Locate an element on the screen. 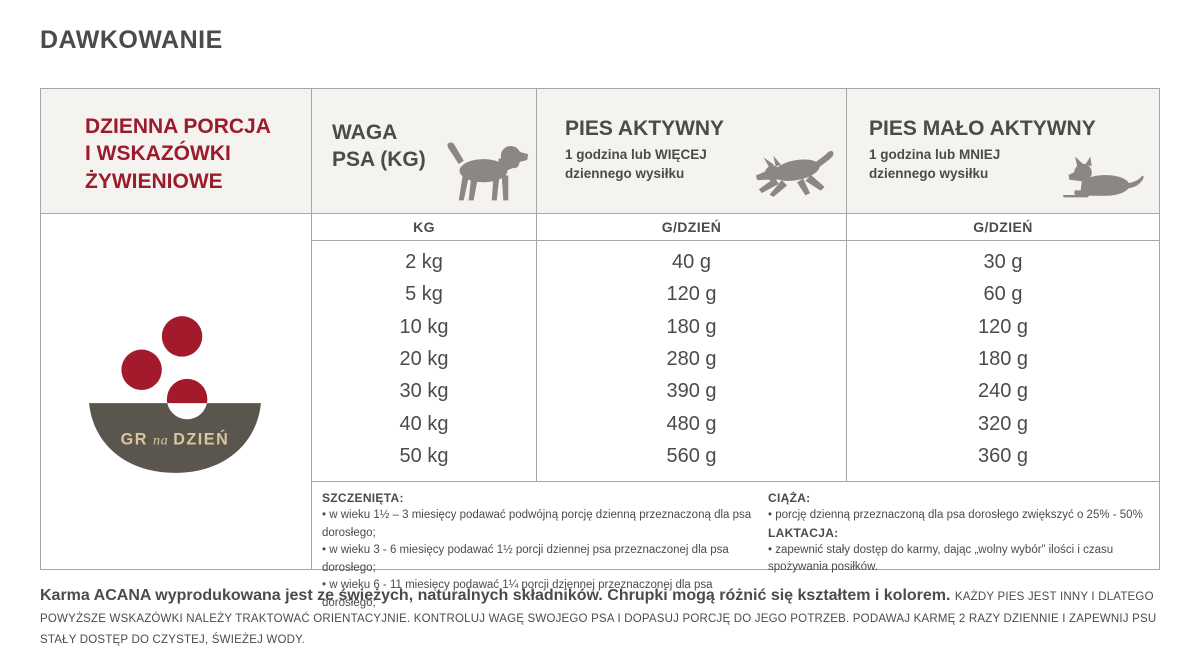 The width and height of the screenshot is (1200, 664). weight-value: 10 kg is located at coordinates (424, 326).